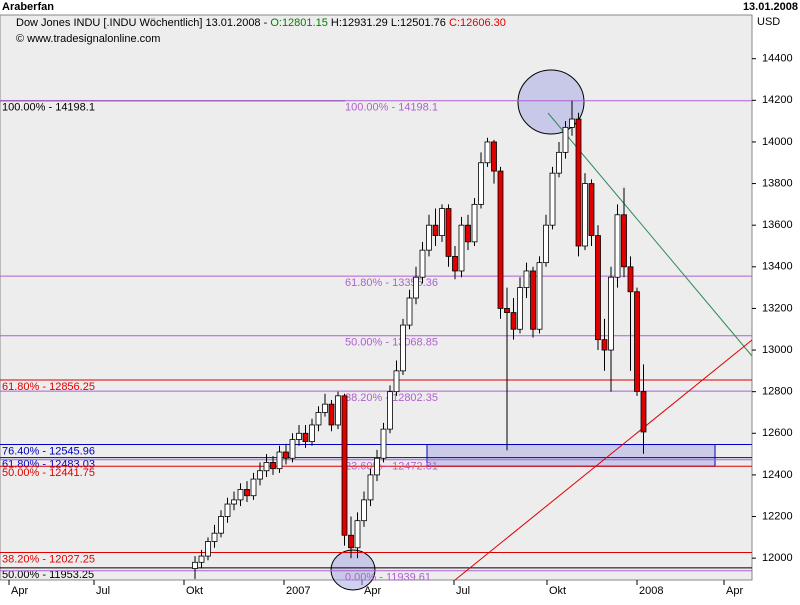 The image size is (800, 605). Describe the element at coordinates (48, 451) in the screenshot. I see `level-label: 76.40% - 12545.96` at that location.